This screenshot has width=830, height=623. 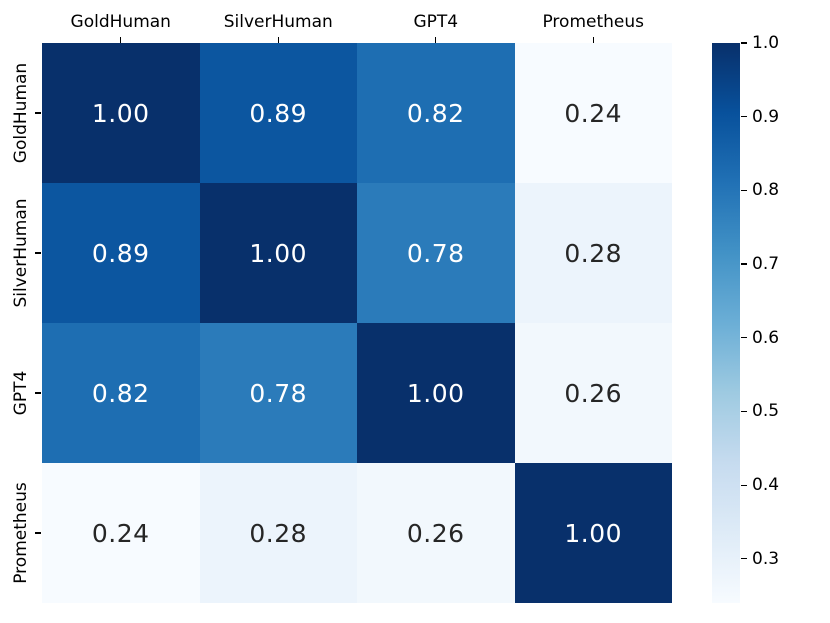 What do you see at coordinates (766, 190) in the screenshot?
I see `colorbar-tick-label-0.8: 0.8` at bounding box center [766, 190].